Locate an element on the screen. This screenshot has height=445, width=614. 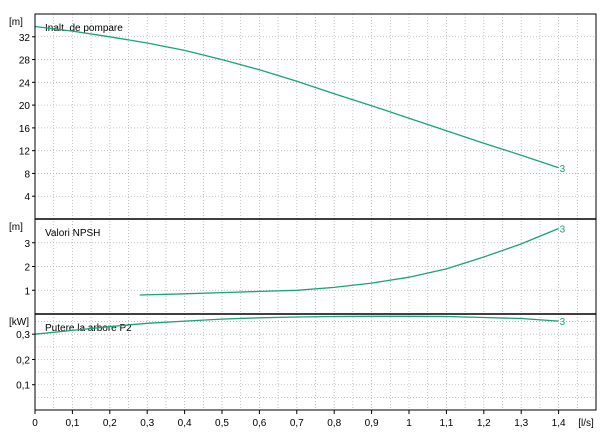
x-tick-label: 1,1 is located at coordinates (446, 423).